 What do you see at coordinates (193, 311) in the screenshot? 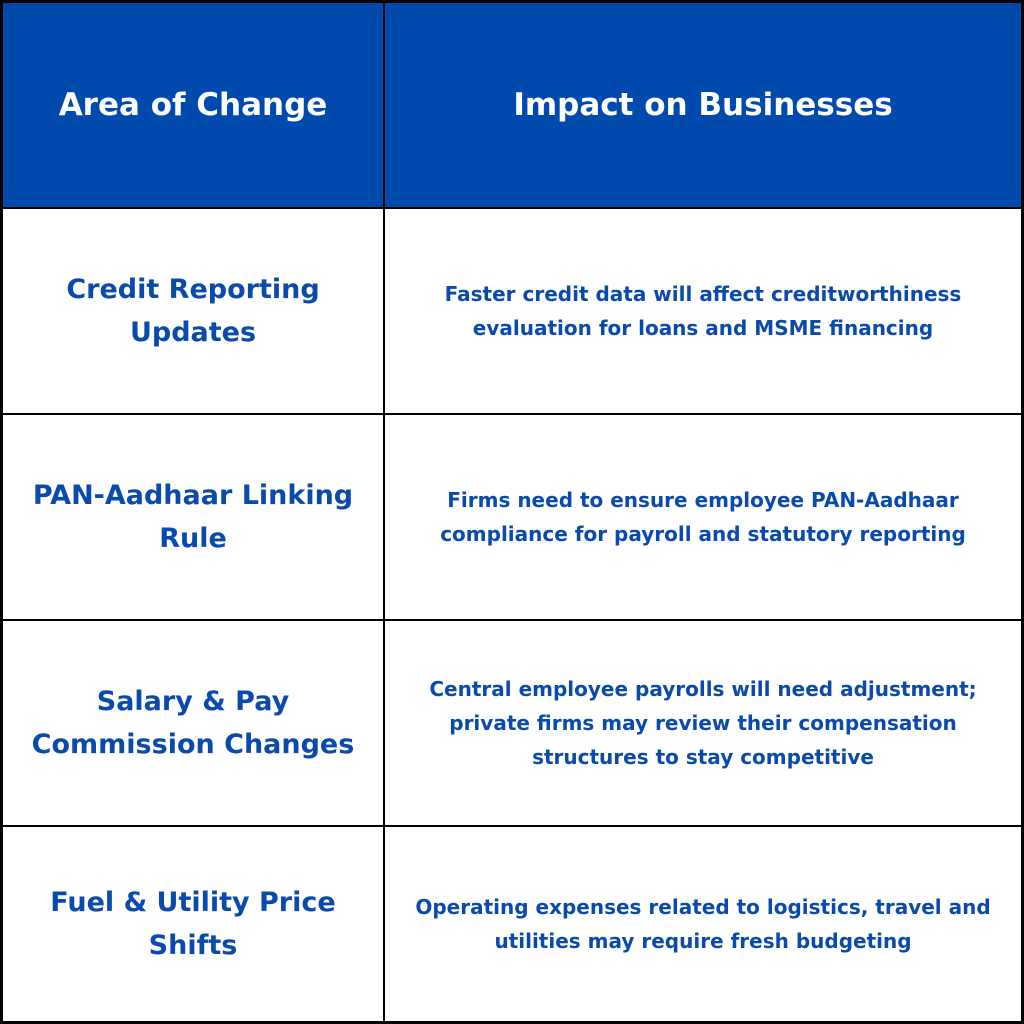
I see `row-1-area: Credit Reporting Updates` at bounding box center [193, 311].